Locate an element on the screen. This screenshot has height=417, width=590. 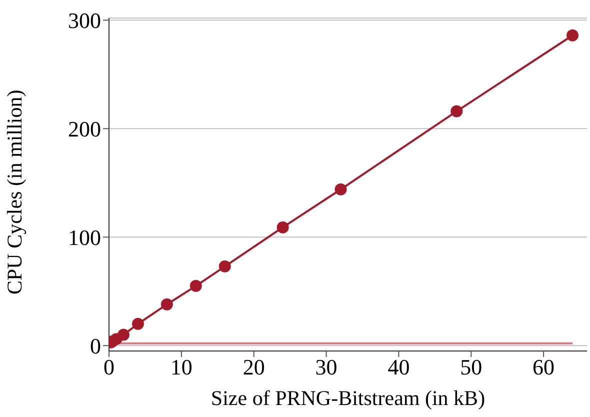
x-tick-label: 10 is located at coordinates (181, 367).